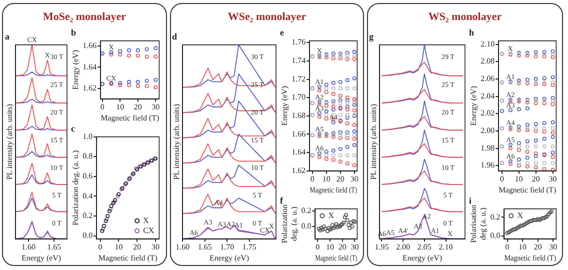 The width and height of the screenshot is (568, 270). What do you see at coordinates (87, 136) in the screenshot?
I see `y-tick-label: 1.0` at bounding box center [87, 136].